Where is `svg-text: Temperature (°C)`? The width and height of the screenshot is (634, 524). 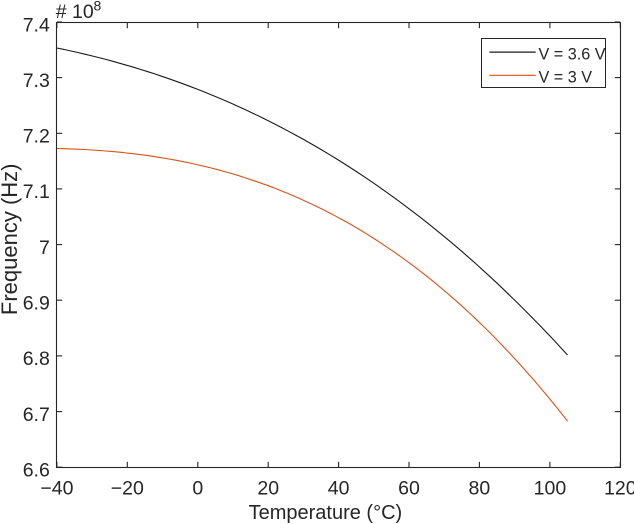 svg-text: Temperature (°C) is located at coordinates (326, 513).